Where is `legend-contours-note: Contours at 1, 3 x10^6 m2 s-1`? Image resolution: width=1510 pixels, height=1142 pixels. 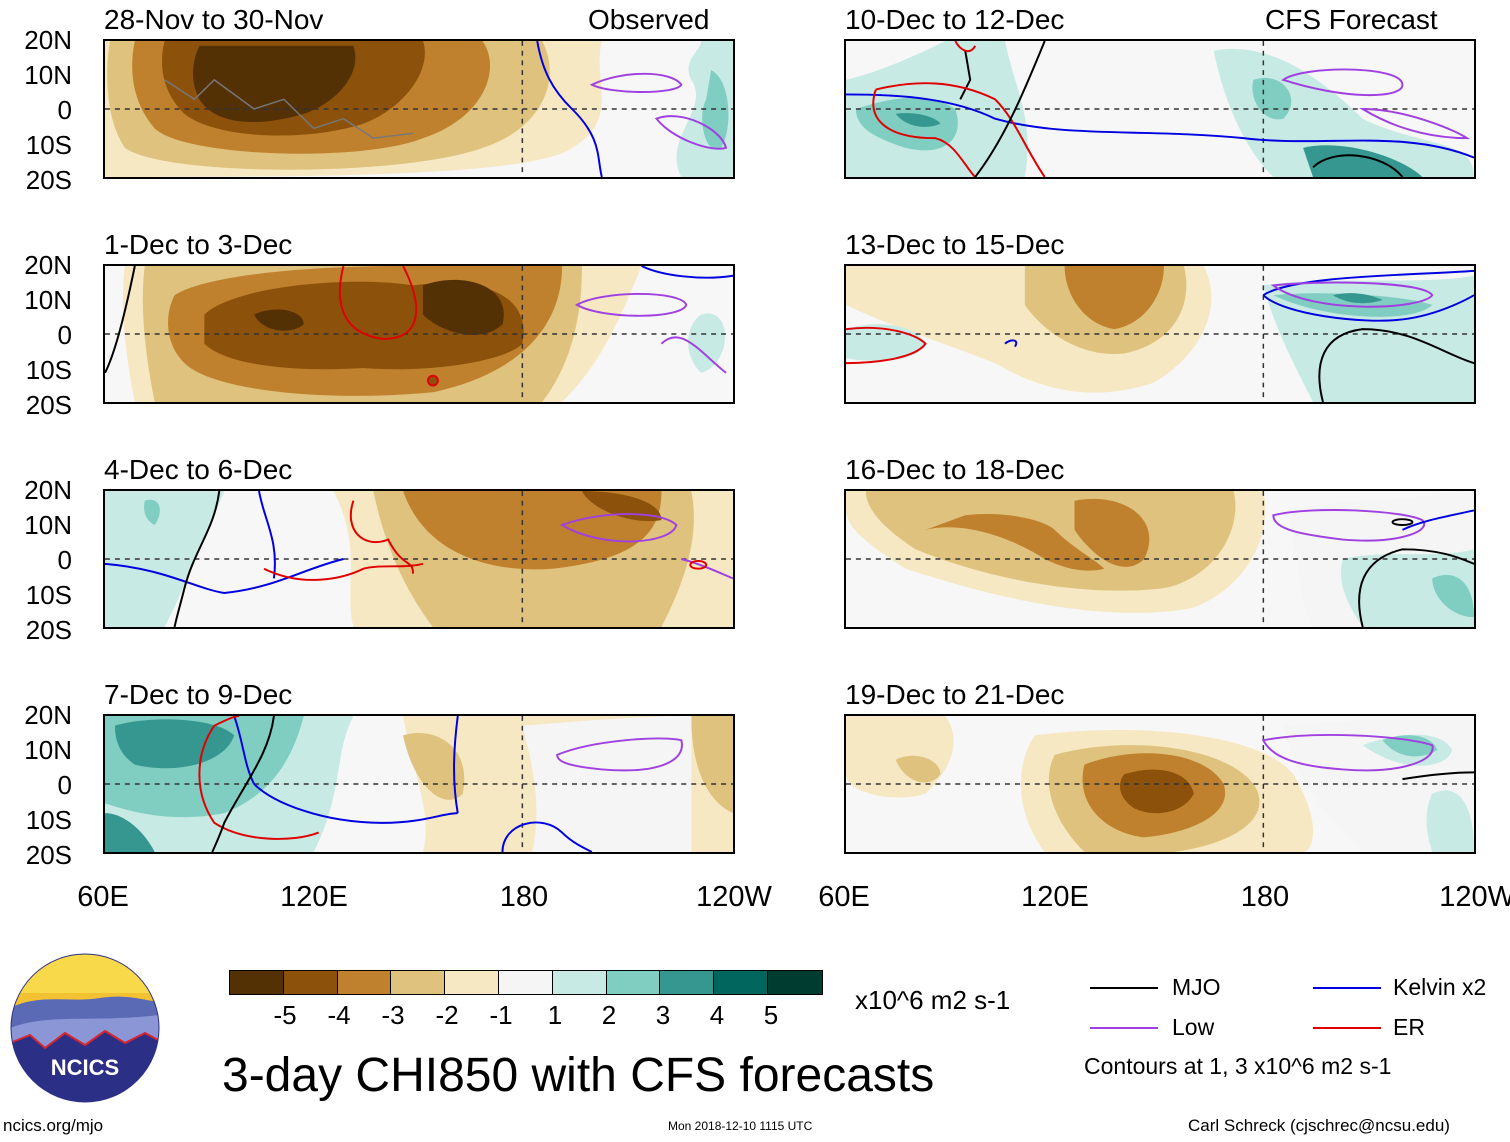 legend-contours-note: Contours at 1, 3 x10^6 m2 s-1 is located at coordinates (1238, 1066).